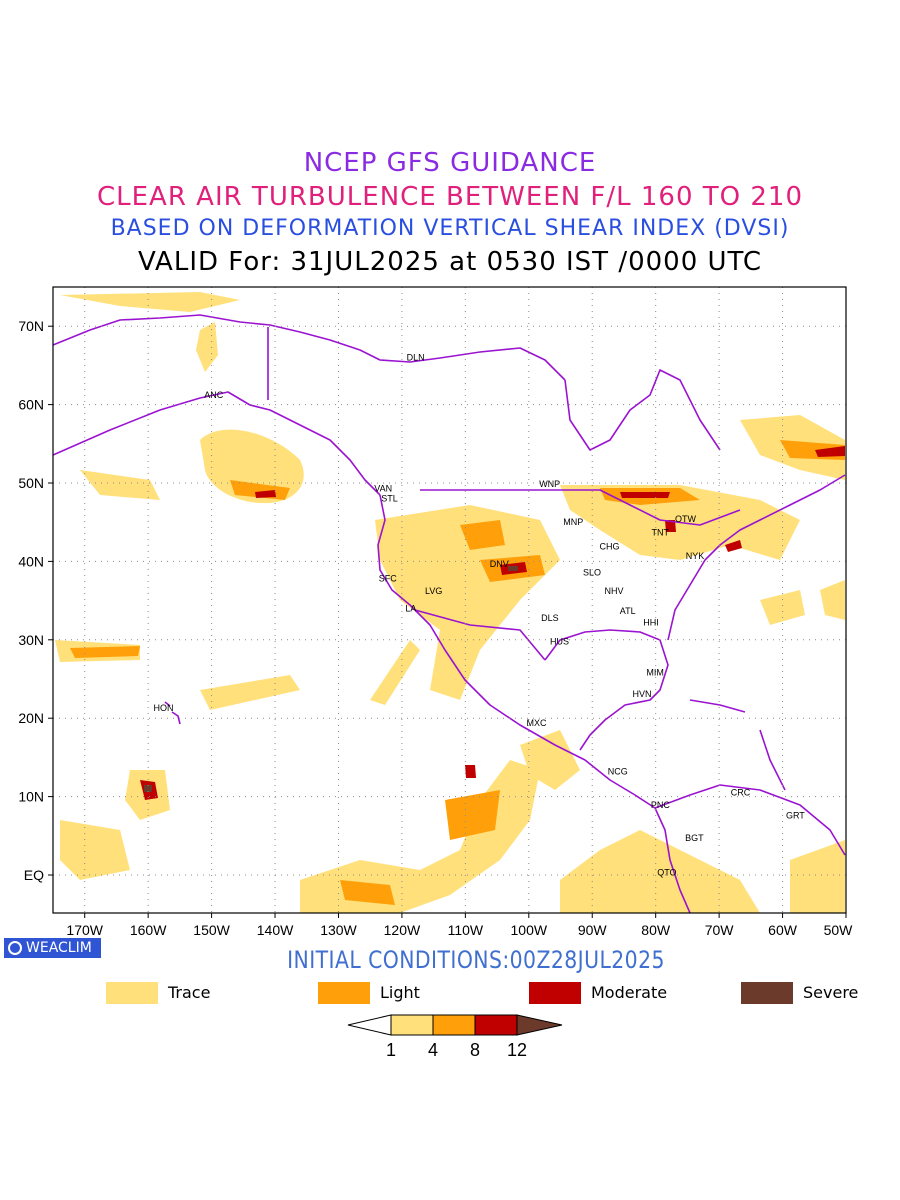 This screenshot has width=900, height=1200. I want to click on lon-label: 60W, so click(783, 930).